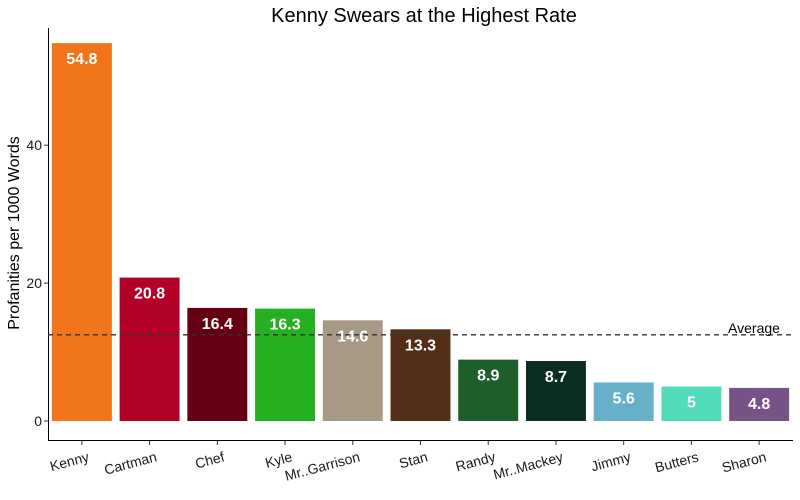 The width and height of the screenshot is (800, 500). What do you see at coordinates (475, 461) in the screenshot?
I see `x-tick-label: Randy` at bounding box center [475, 461].